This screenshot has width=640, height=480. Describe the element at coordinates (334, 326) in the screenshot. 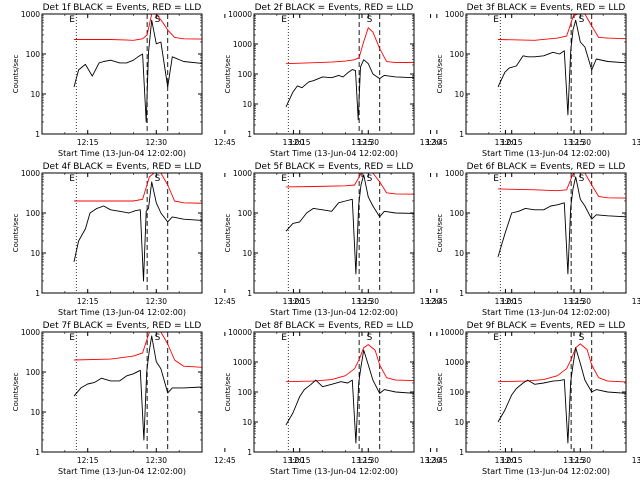

I see `panel-title: Det 8f BLACK = Events, RED = LLD` at that location.